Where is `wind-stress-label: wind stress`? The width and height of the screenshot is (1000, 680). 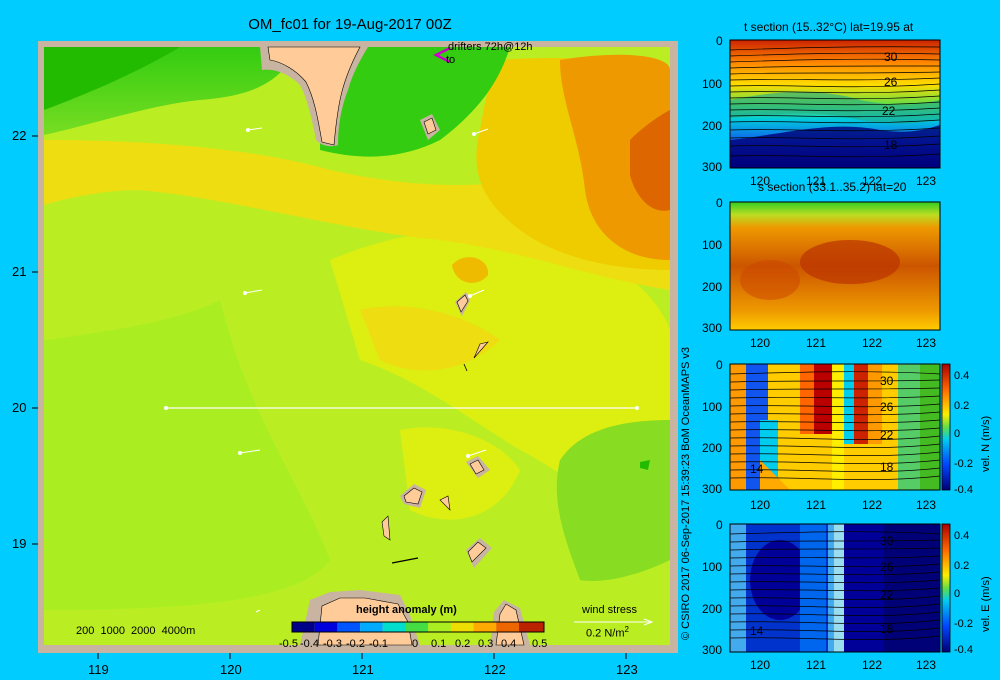 wind-stress-label: wind stress is located at coordinates (610, 610).